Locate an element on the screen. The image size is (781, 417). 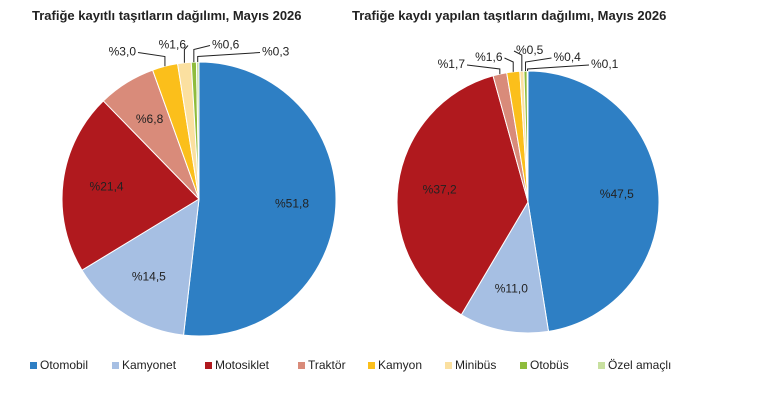
data-label: %37,2 is located at coordinates (440, 189).